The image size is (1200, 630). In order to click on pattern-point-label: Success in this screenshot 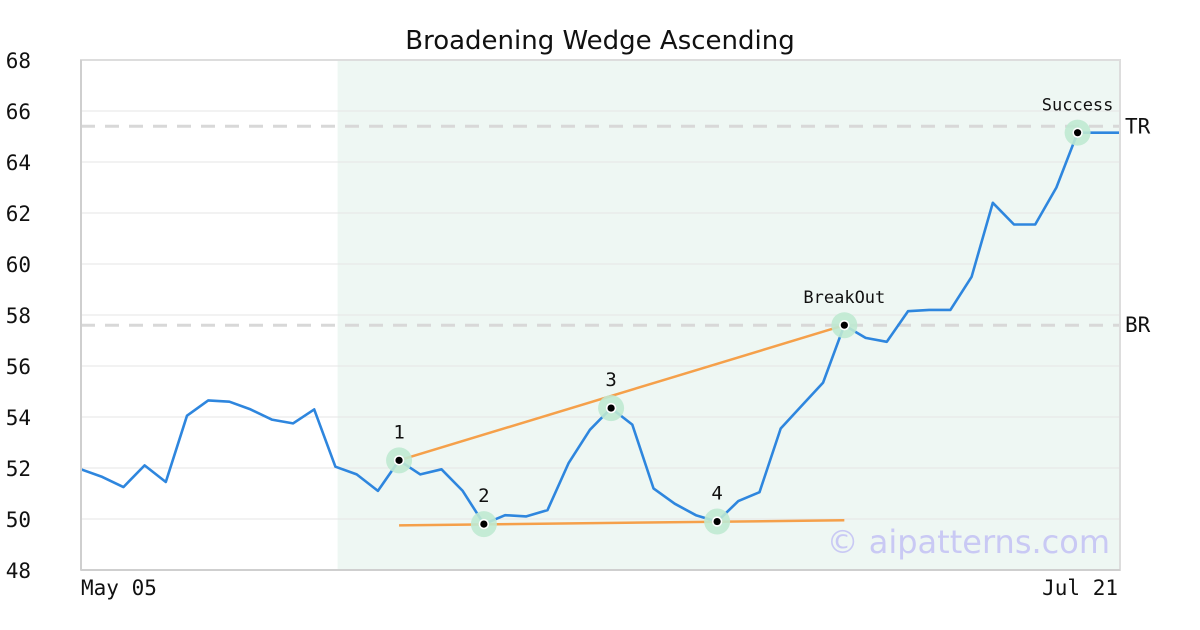, I will do `click(1078, 106)`.